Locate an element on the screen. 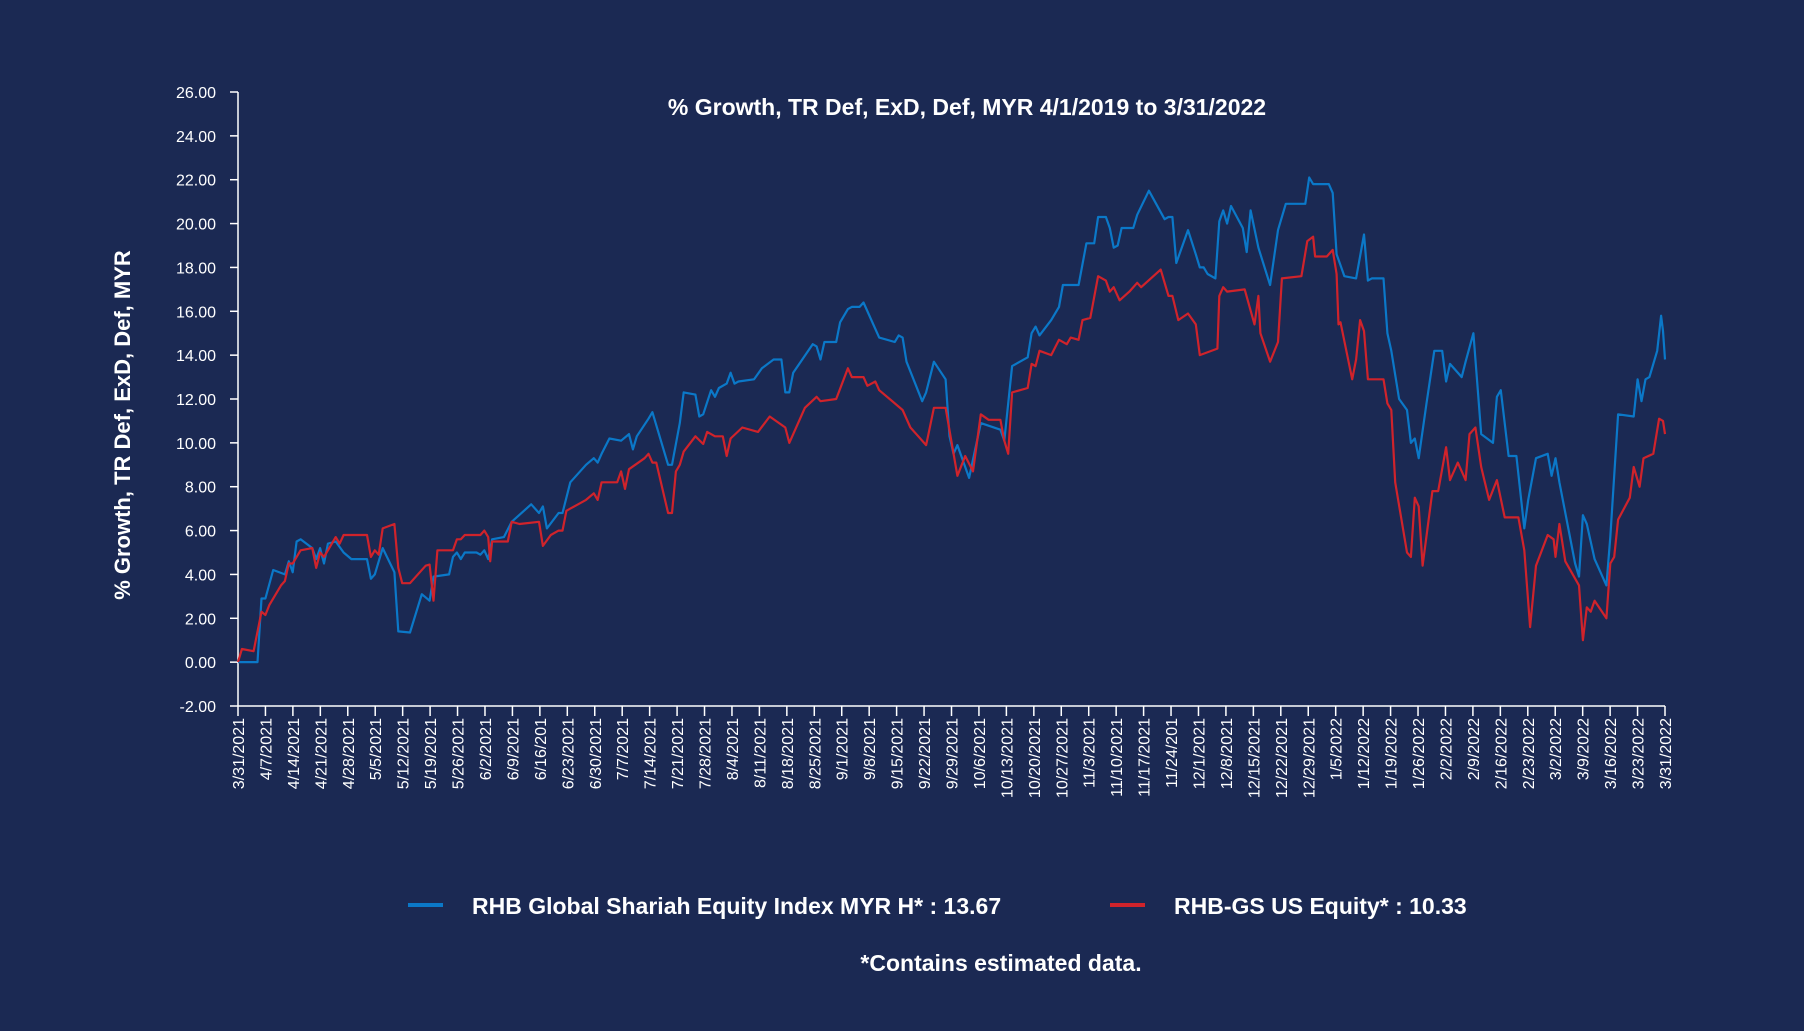 The image size is (1804, 1031). y-tick-label: 22.00 is located at coordinates (196, 181).